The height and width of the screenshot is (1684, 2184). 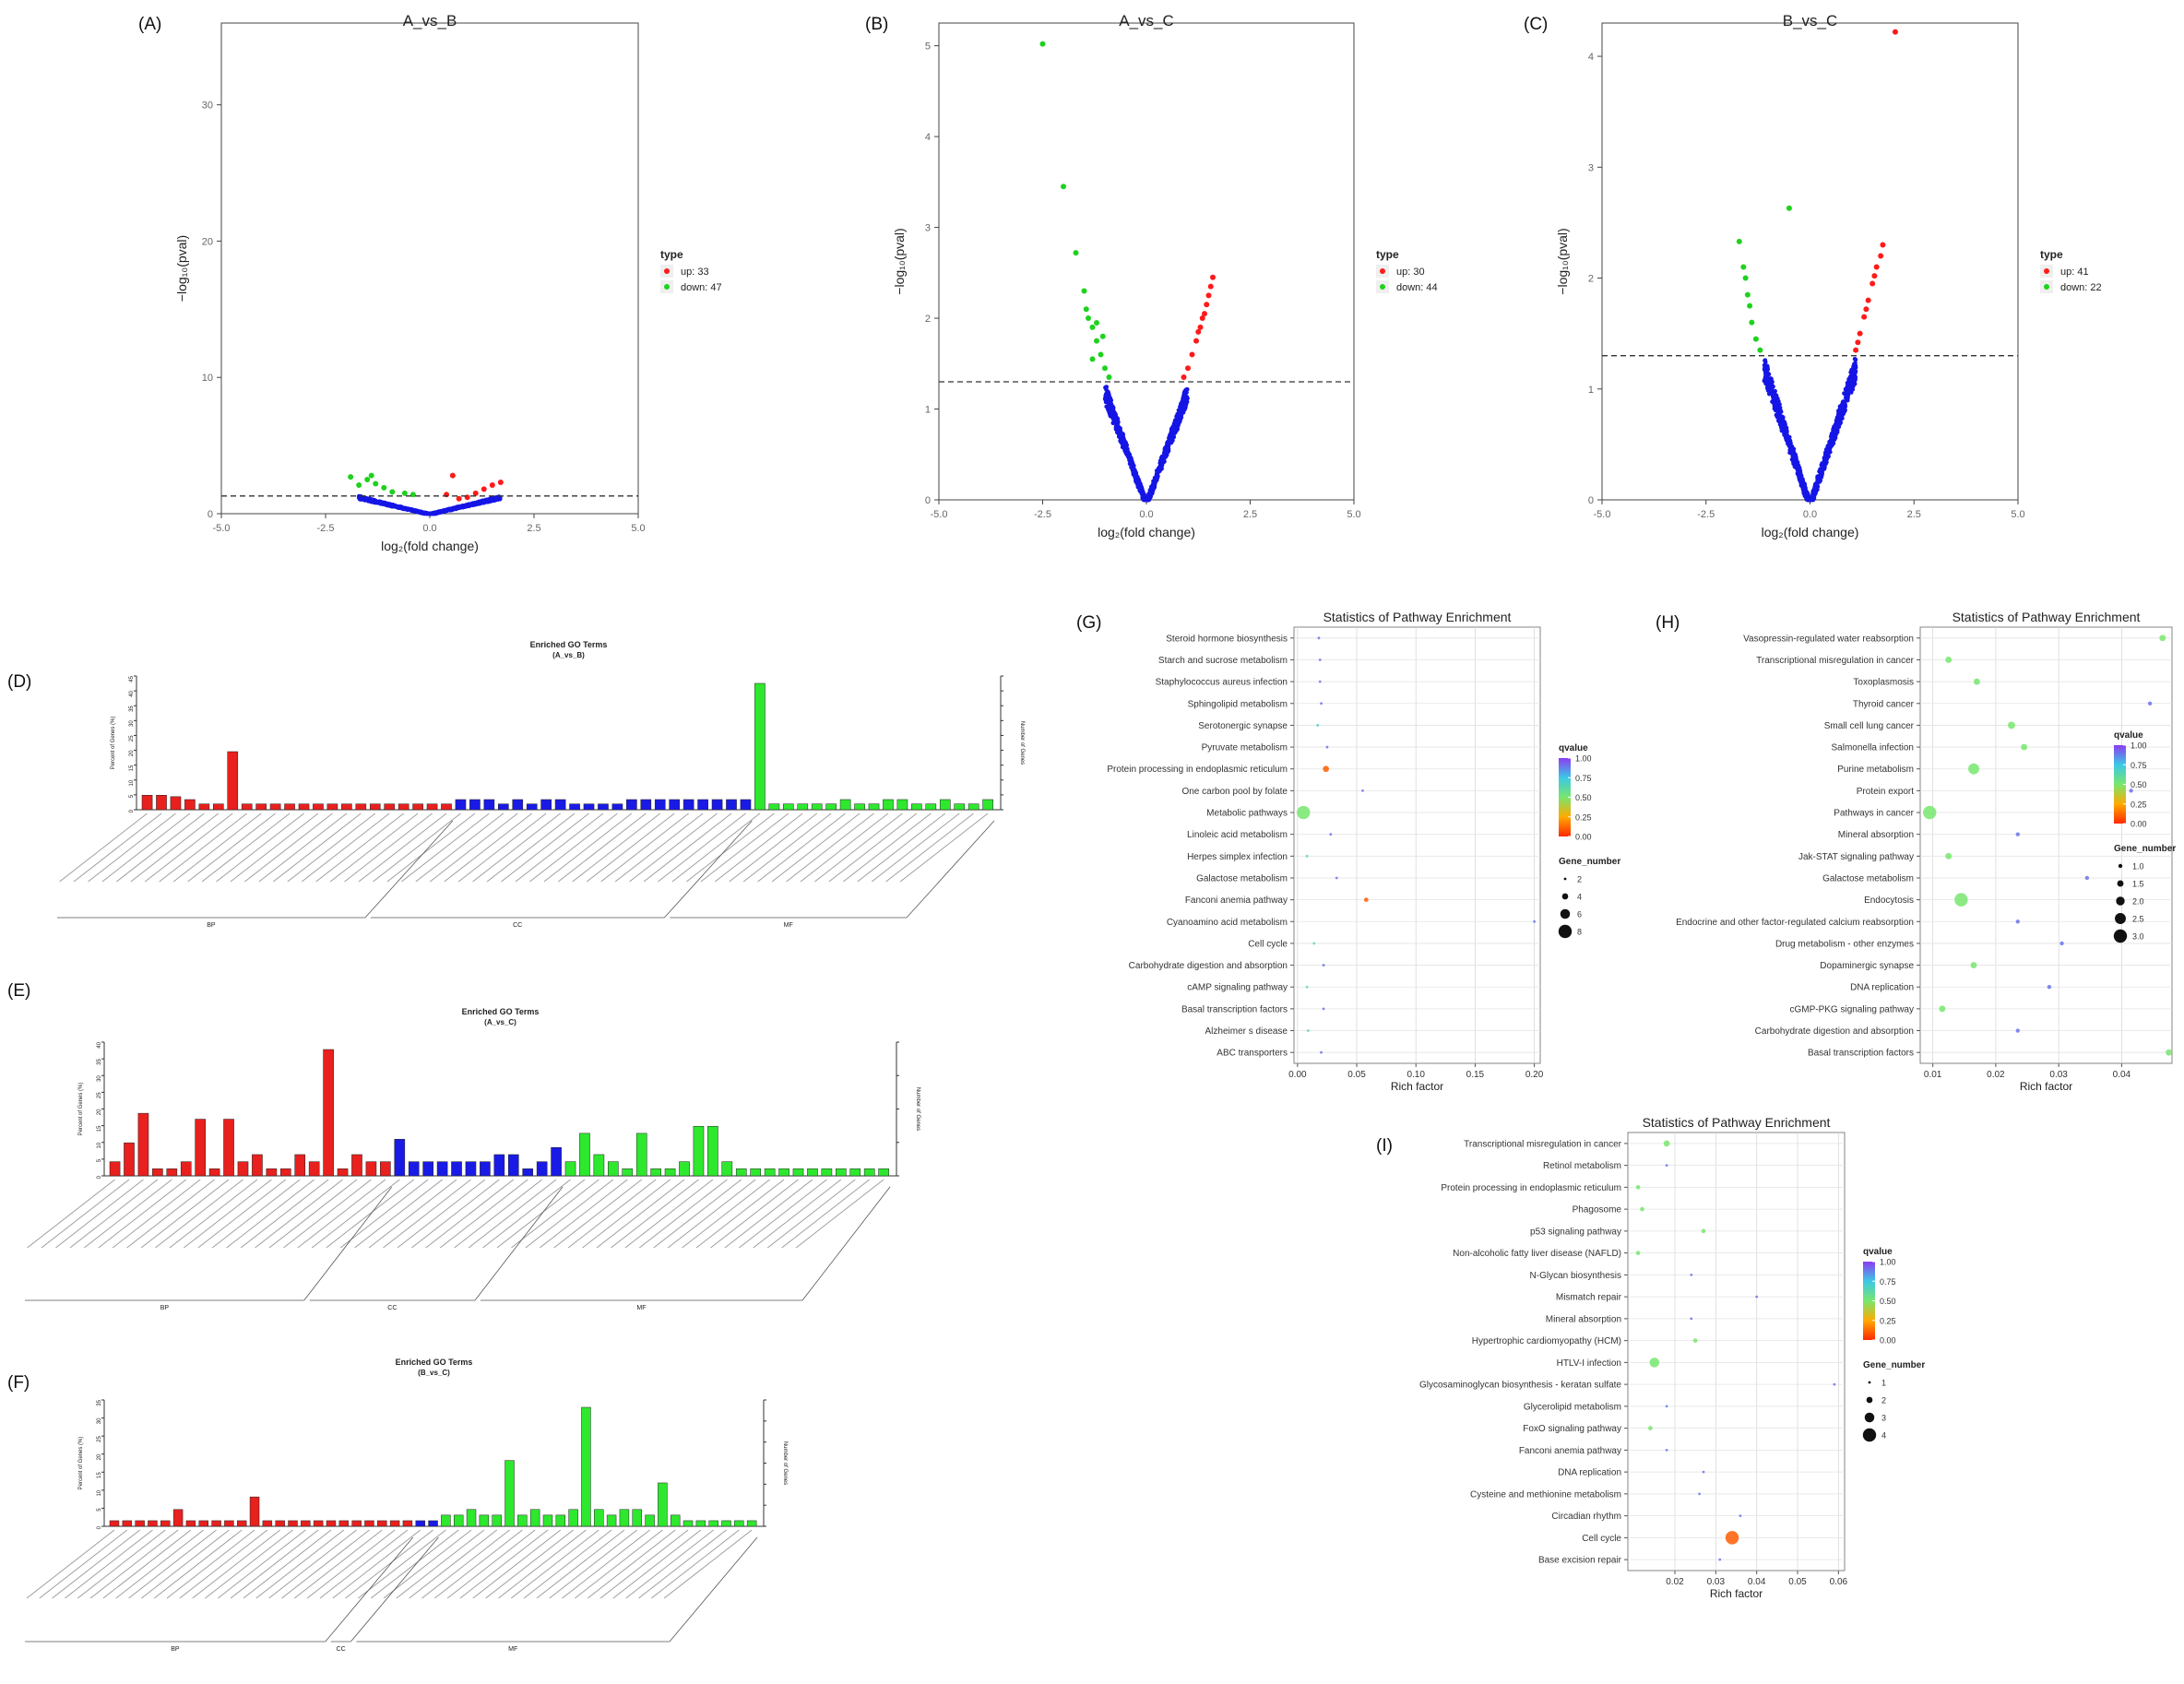 What do you see at coordinates (1885, 792) in the screenshot?
I see `pathway-term-label: Protein export` at bounding box center [1885, 792].